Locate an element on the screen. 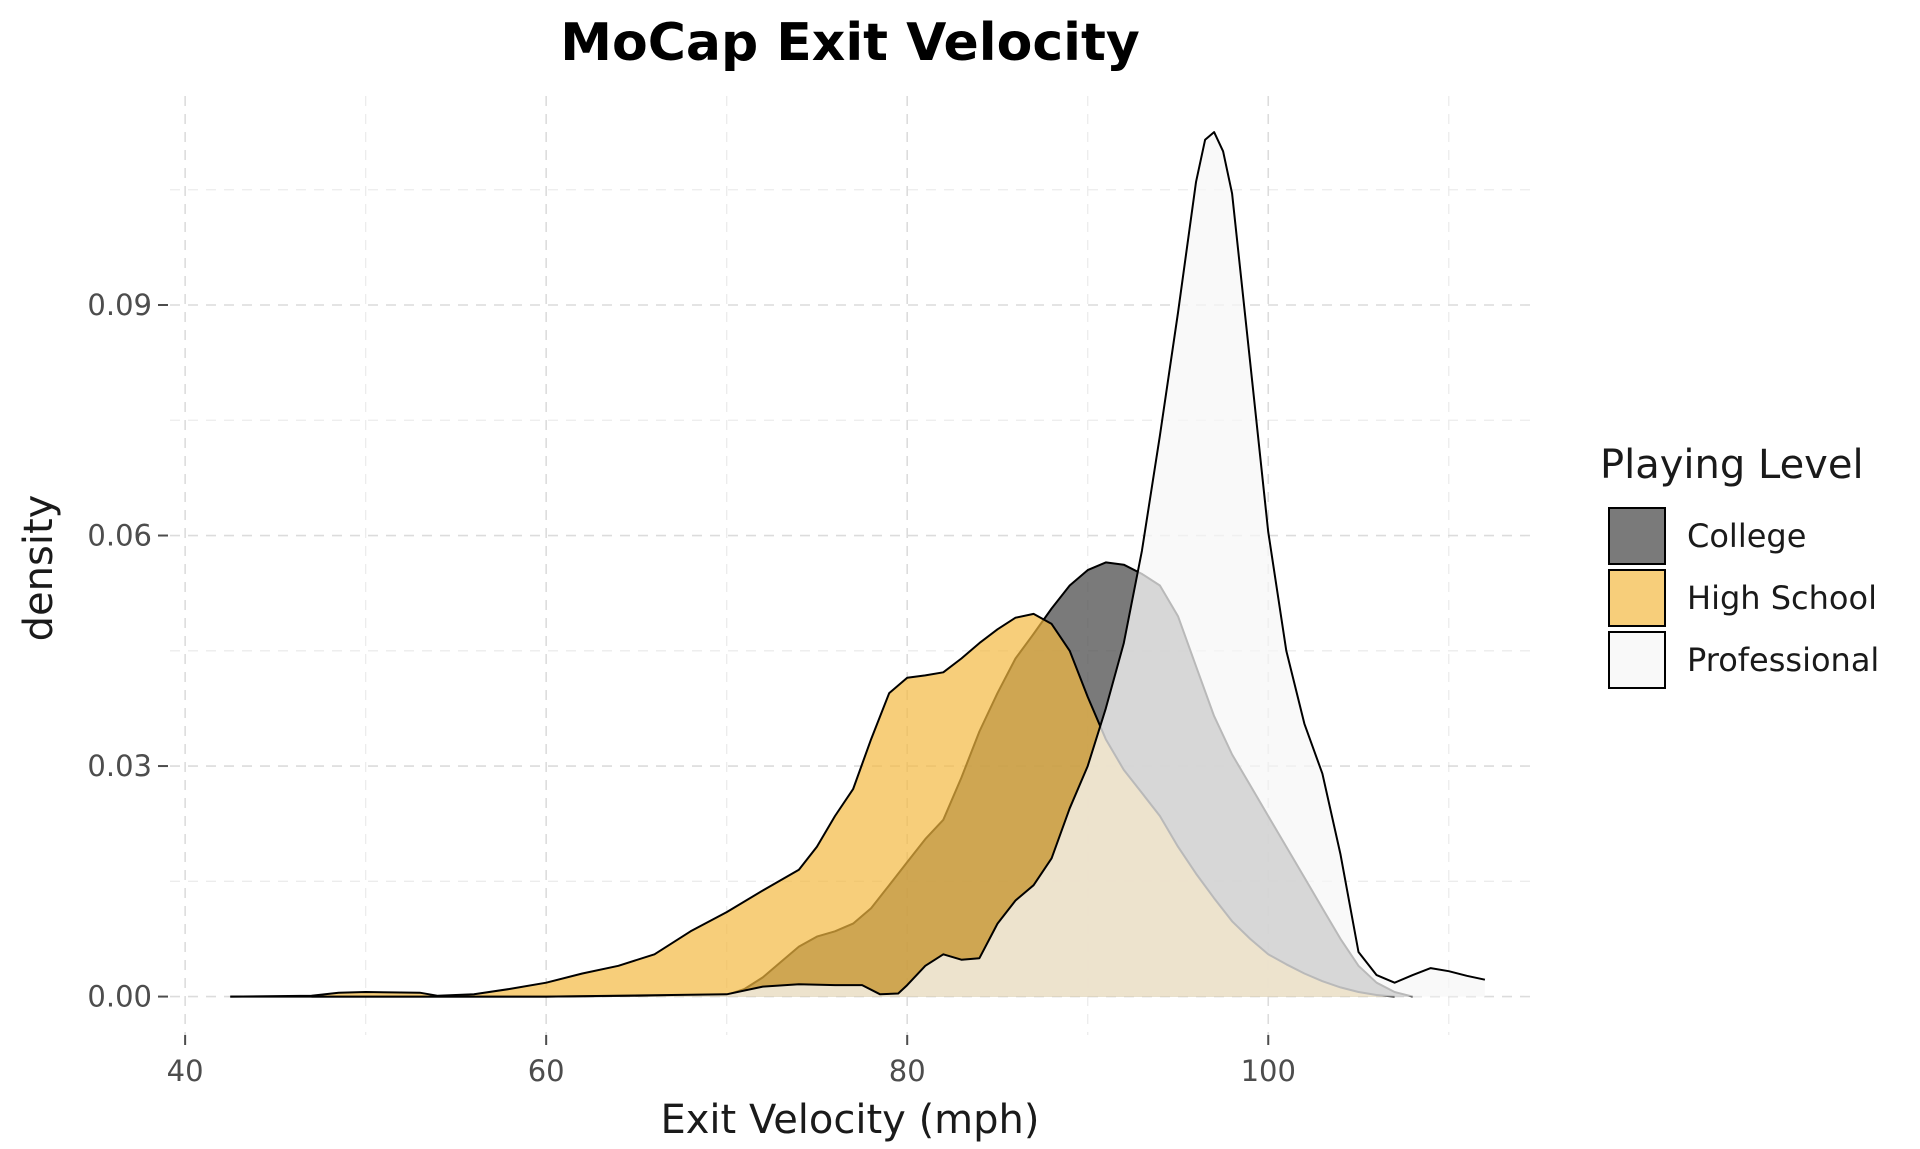  y-tick-label: 0.09 is located at coordinates (119, 305).